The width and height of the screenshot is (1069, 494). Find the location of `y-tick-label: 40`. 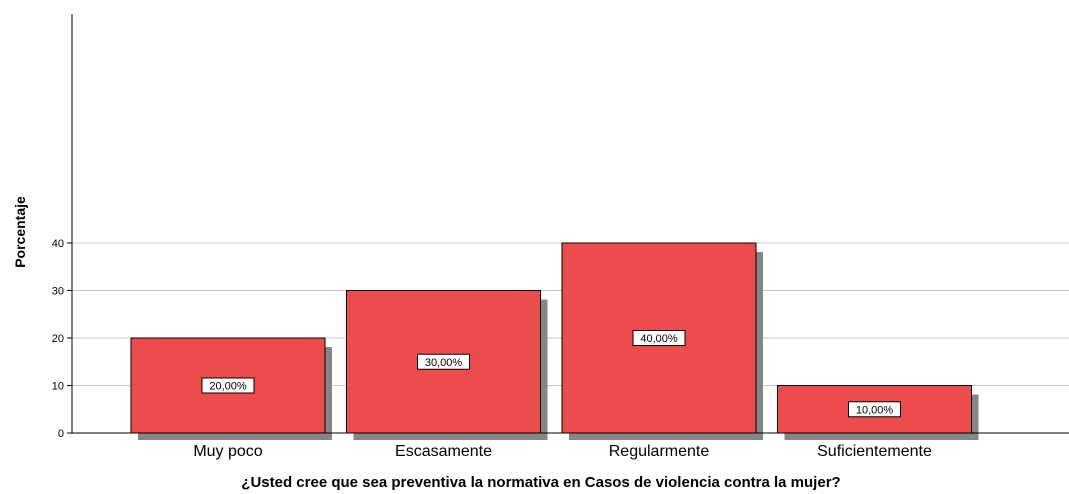

y-tick-label: 40 is located at coordinates (58, 244).